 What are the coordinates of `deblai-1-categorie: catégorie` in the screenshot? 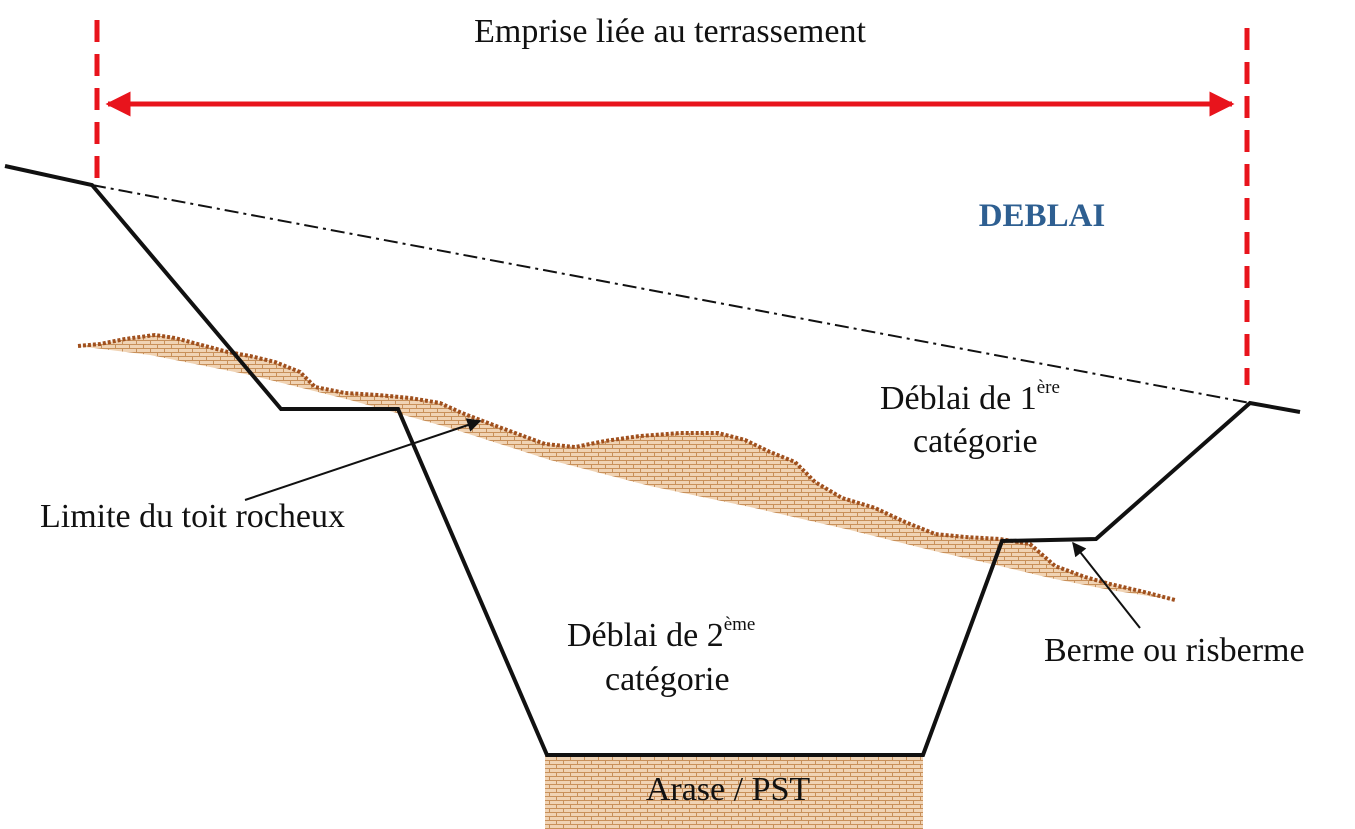 It's located at (975, 441).